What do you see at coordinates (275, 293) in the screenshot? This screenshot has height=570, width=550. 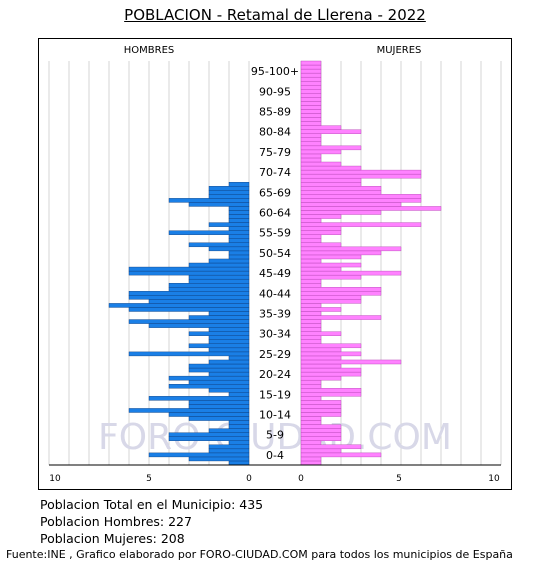 I see `age-group-label: 40-44` at bounding box center [275, 293].